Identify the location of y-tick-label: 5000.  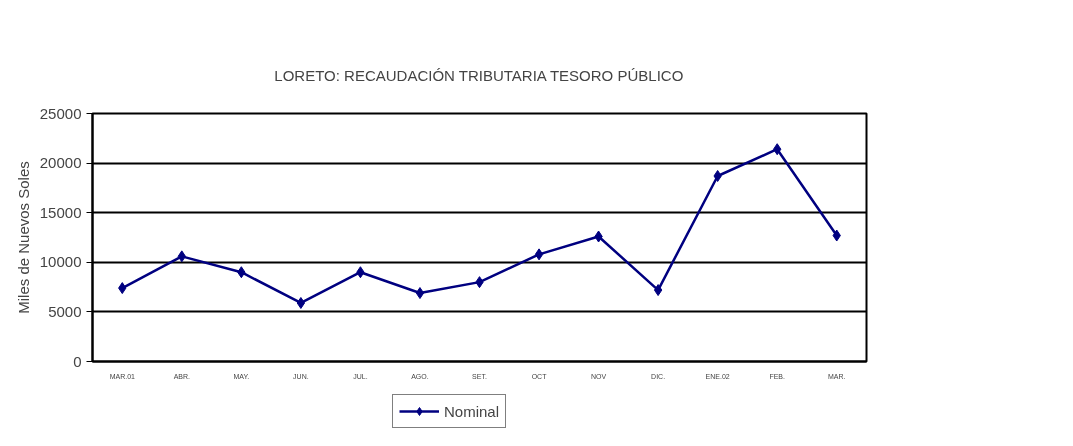
(65, 311).